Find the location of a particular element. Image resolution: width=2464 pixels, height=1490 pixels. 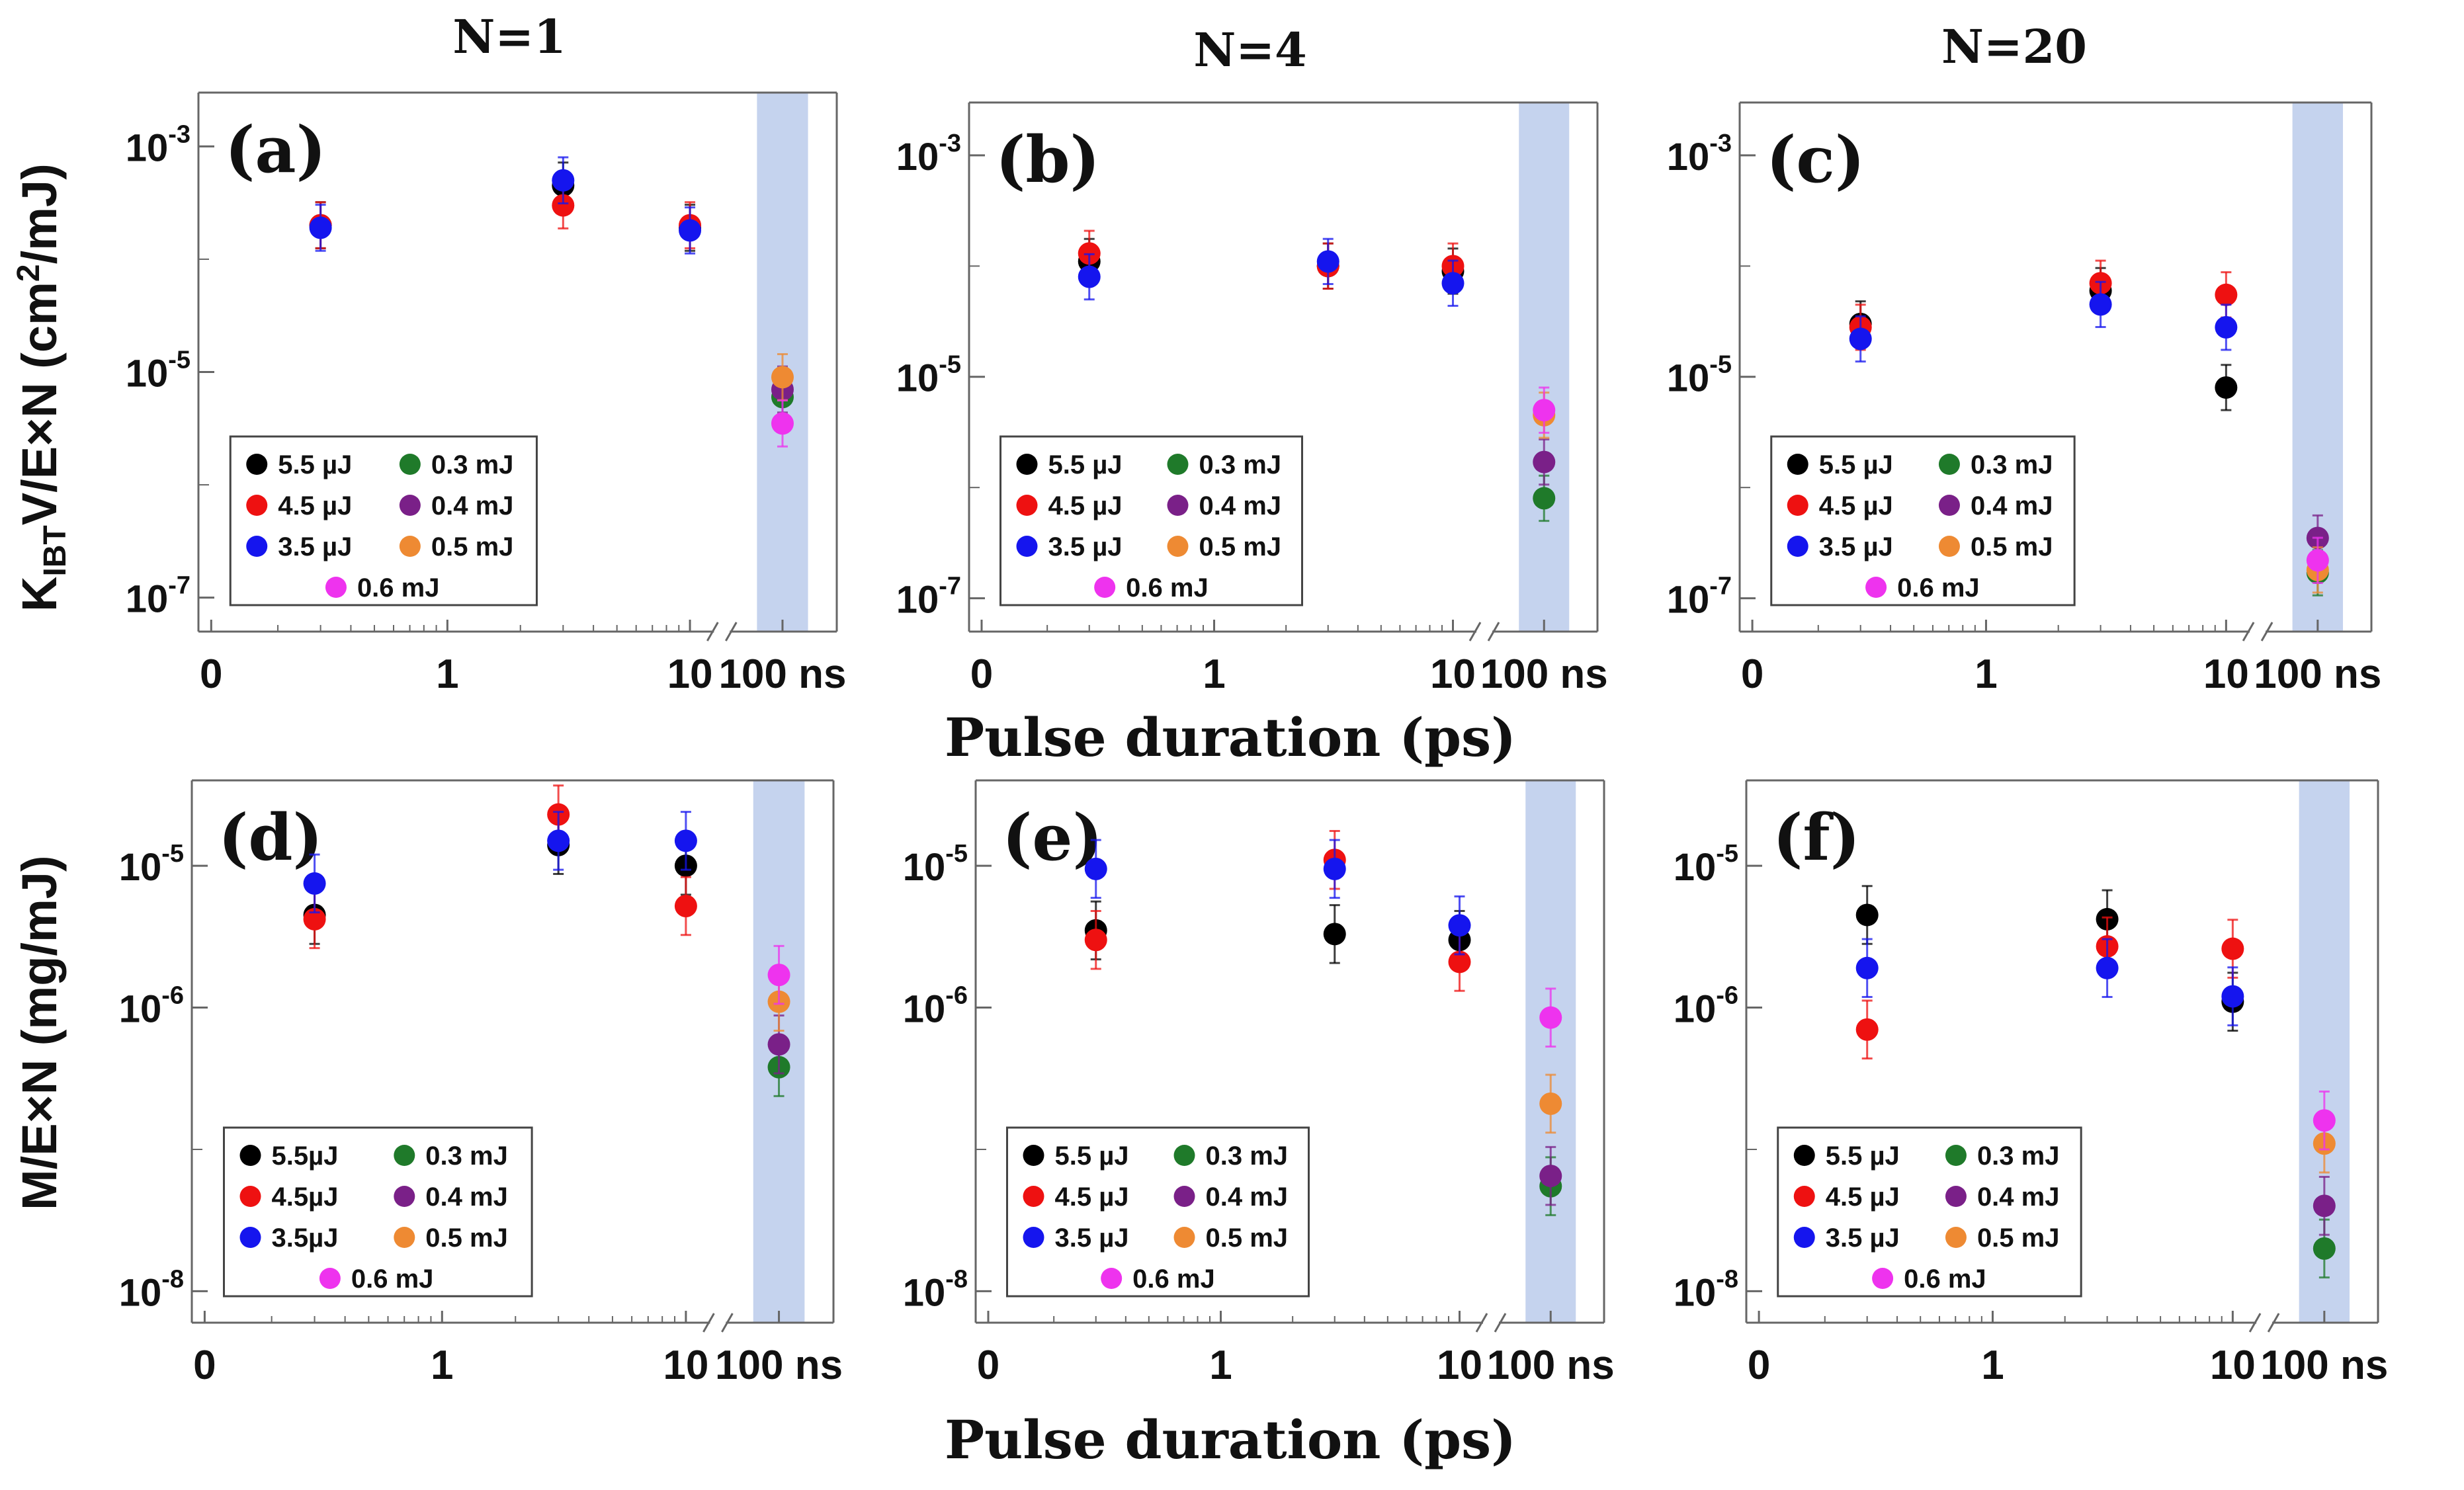

column-title-n4: N=4 is located at coordinates (1249, 49).